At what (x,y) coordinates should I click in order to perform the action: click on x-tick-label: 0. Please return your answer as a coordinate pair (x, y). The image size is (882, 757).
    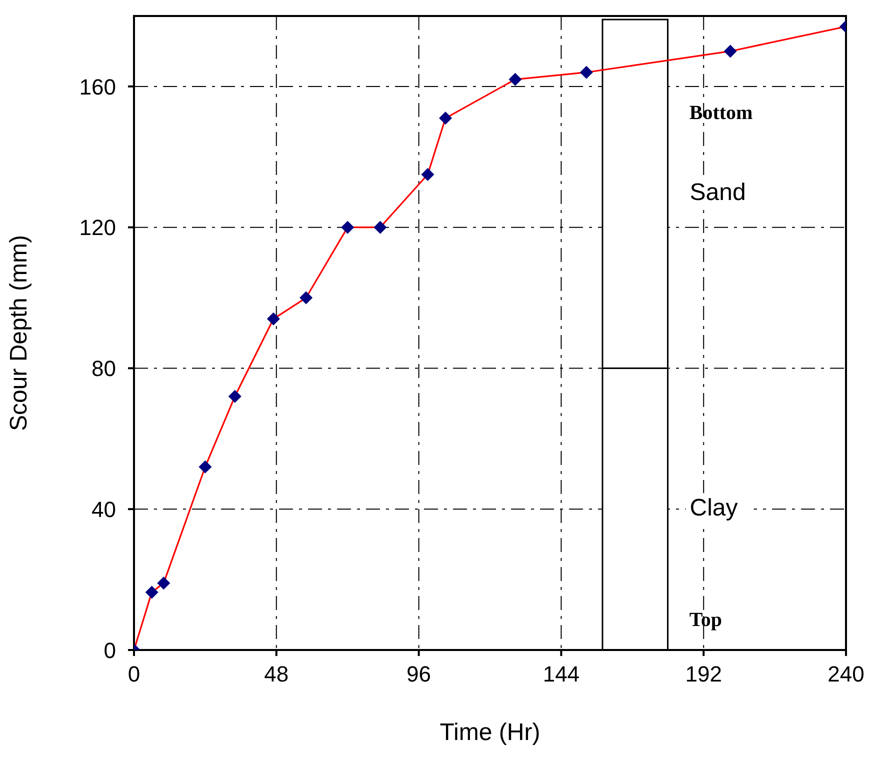
    Looking at the image, I should click on (134, 674).